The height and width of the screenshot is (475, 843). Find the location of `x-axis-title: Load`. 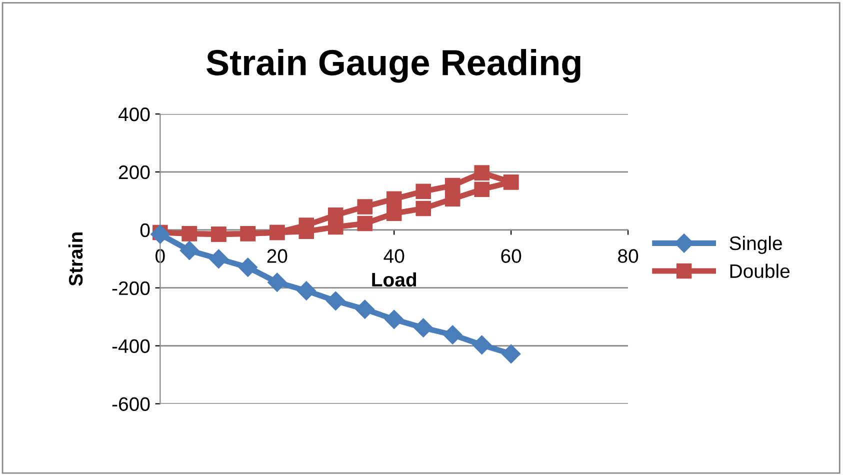

x-axis-title: Load is located at coordinates (394, 279).